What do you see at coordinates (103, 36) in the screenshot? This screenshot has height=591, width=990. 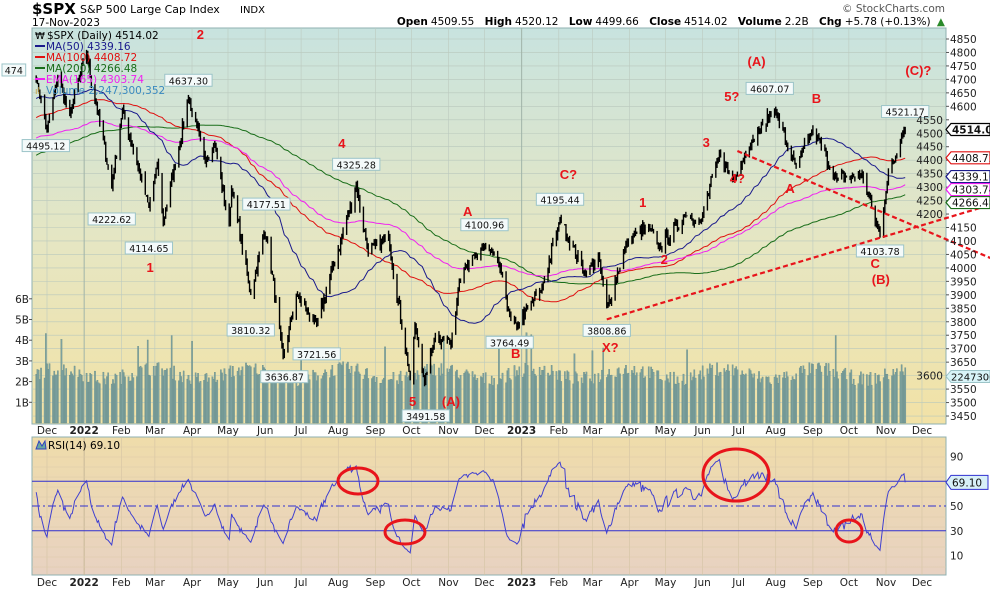 I see `legend-price: $SPX (Daily) 4514.02` at bounding box center [103, 36].